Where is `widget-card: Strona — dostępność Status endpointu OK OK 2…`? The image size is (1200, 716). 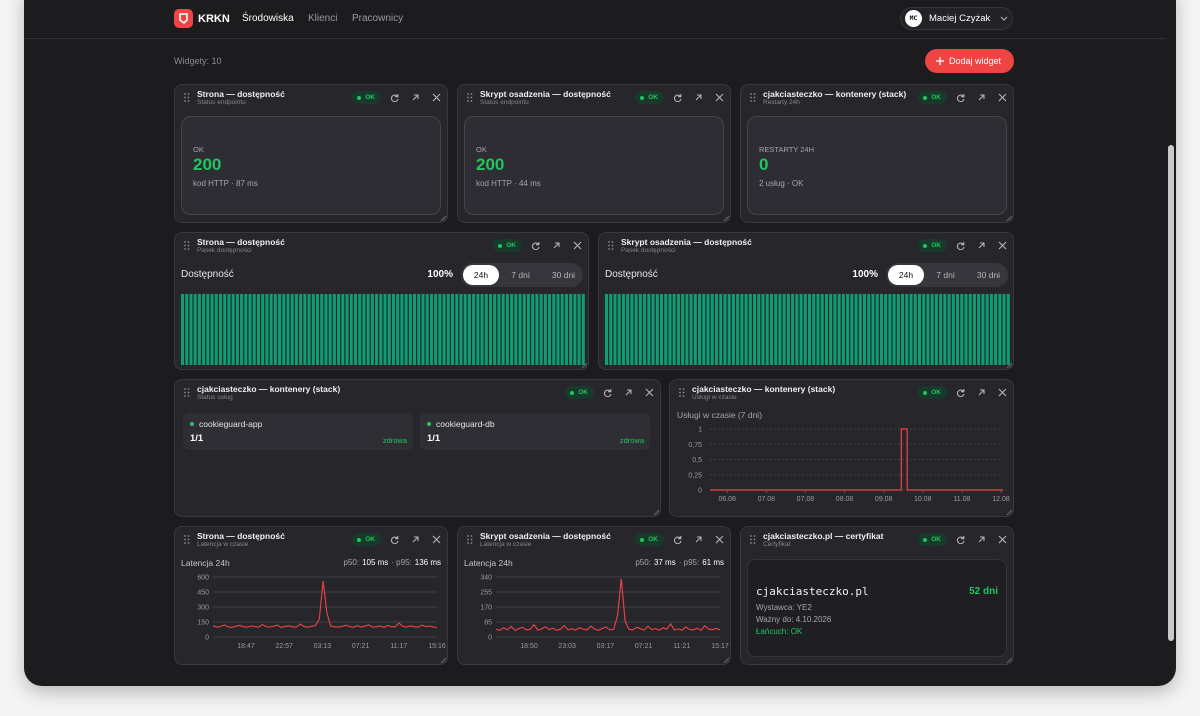 widget-card: Strona — dostępność Status endpointu OK OK 2… is located at coordinates (311, 153).